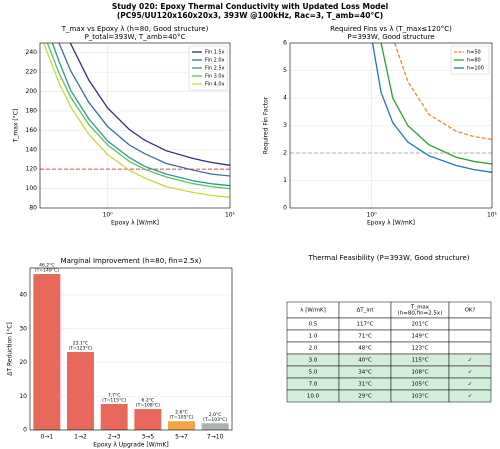  Describe the element at coordinates (215, 61) in the screenshot. I see `legend-label: Fin 2.0x` at that location.